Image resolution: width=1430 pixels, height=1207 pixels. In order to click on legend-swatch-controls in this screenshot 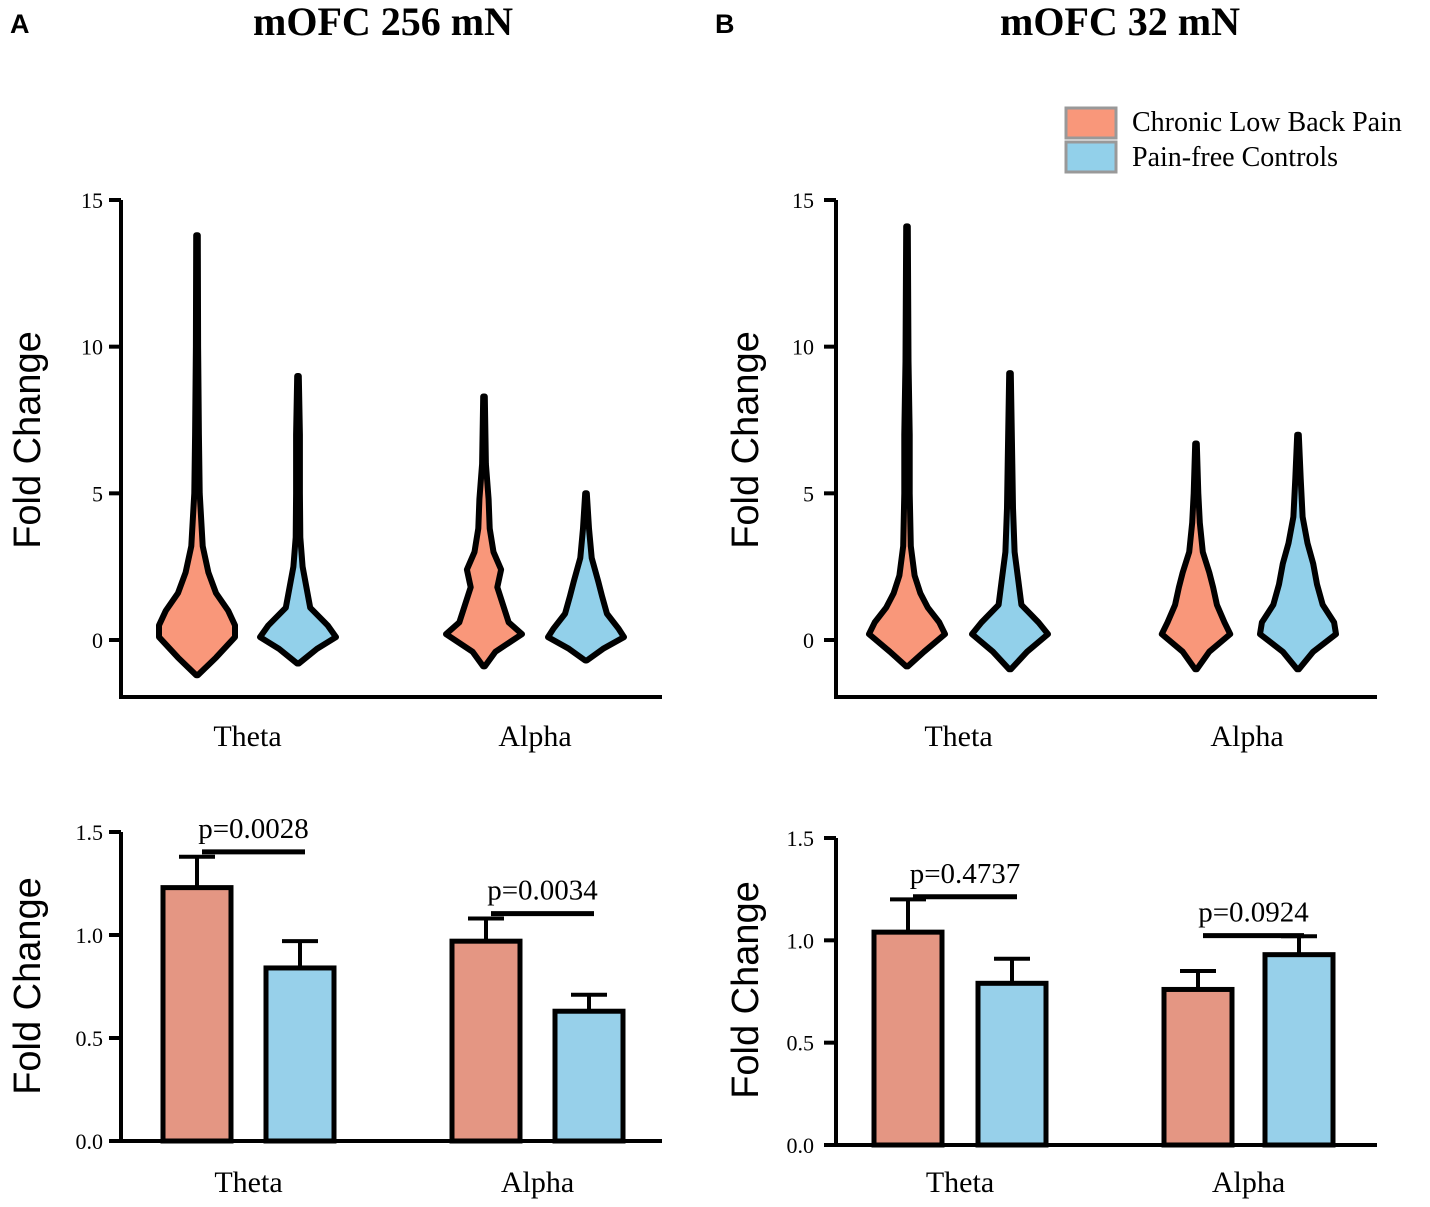, I will do `click(1091, 157)`.